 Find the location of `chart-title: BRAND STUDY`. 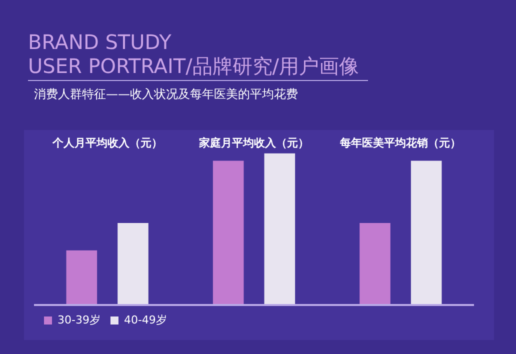

chart-title: BRAND STUDY is located at coordinates (100, 42).